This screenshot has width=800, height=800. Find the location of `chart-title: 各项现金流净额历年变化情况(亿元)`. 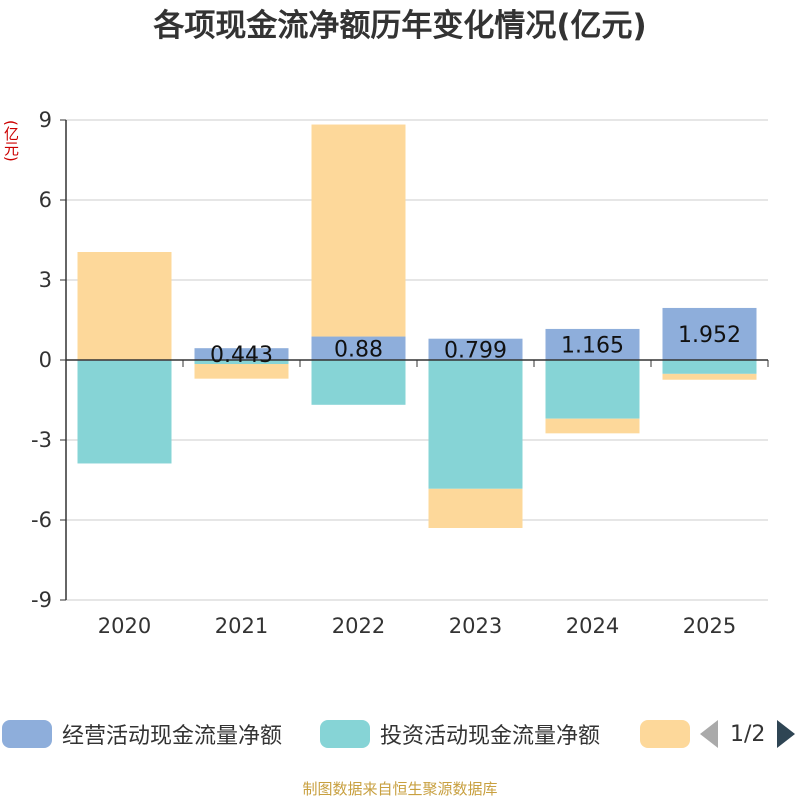

chart-title: 各项现金流净额历年变化情况(亿元) is located at coordinates (400, 26).